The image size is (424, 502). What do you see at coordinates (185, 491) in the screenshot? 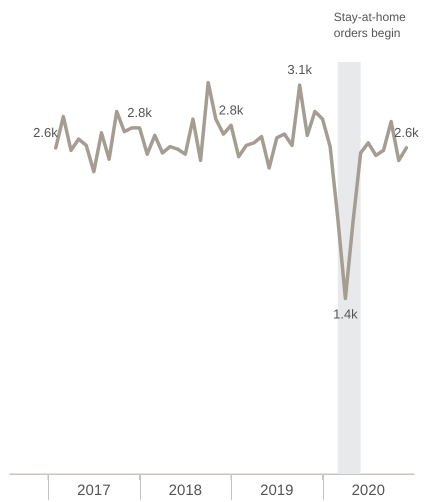
I see `x-tick-label: 2018` at bounding box center [185, 491].